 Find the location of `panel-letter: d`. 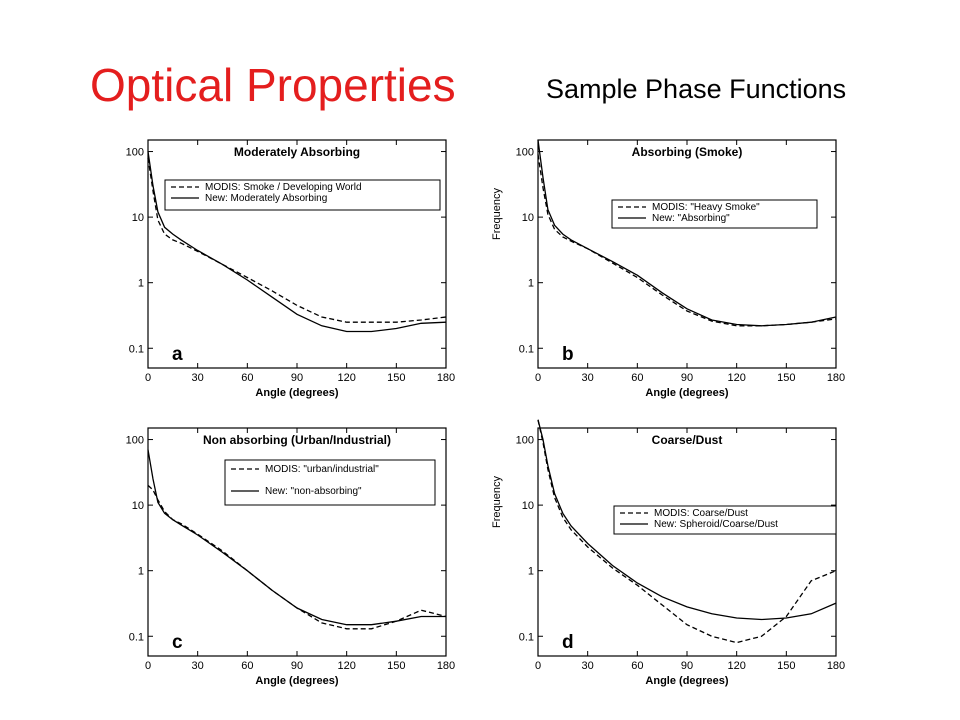

panel-letter: d is located at coordinates (568, 642).